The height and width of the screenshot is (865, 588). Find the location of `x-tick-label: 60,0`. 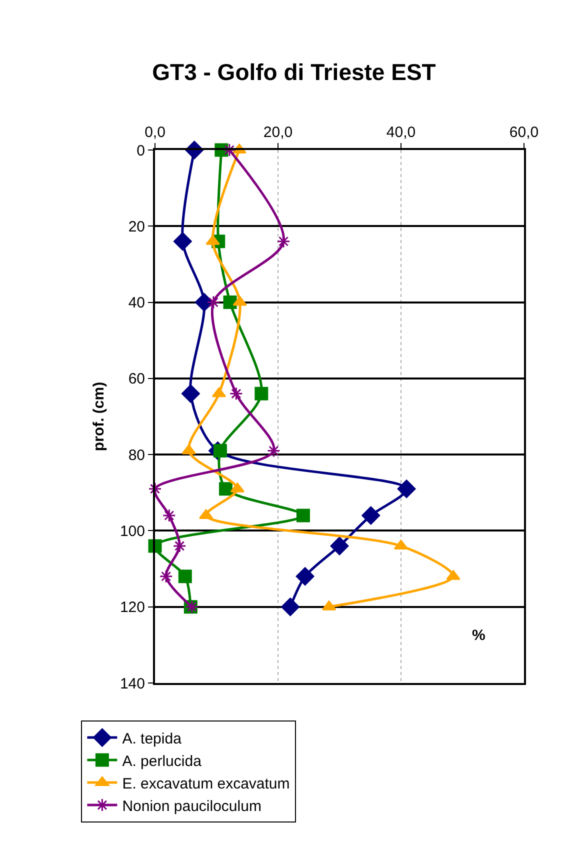

x-tick-label: 60,0 is located at coordinates (524, 132).